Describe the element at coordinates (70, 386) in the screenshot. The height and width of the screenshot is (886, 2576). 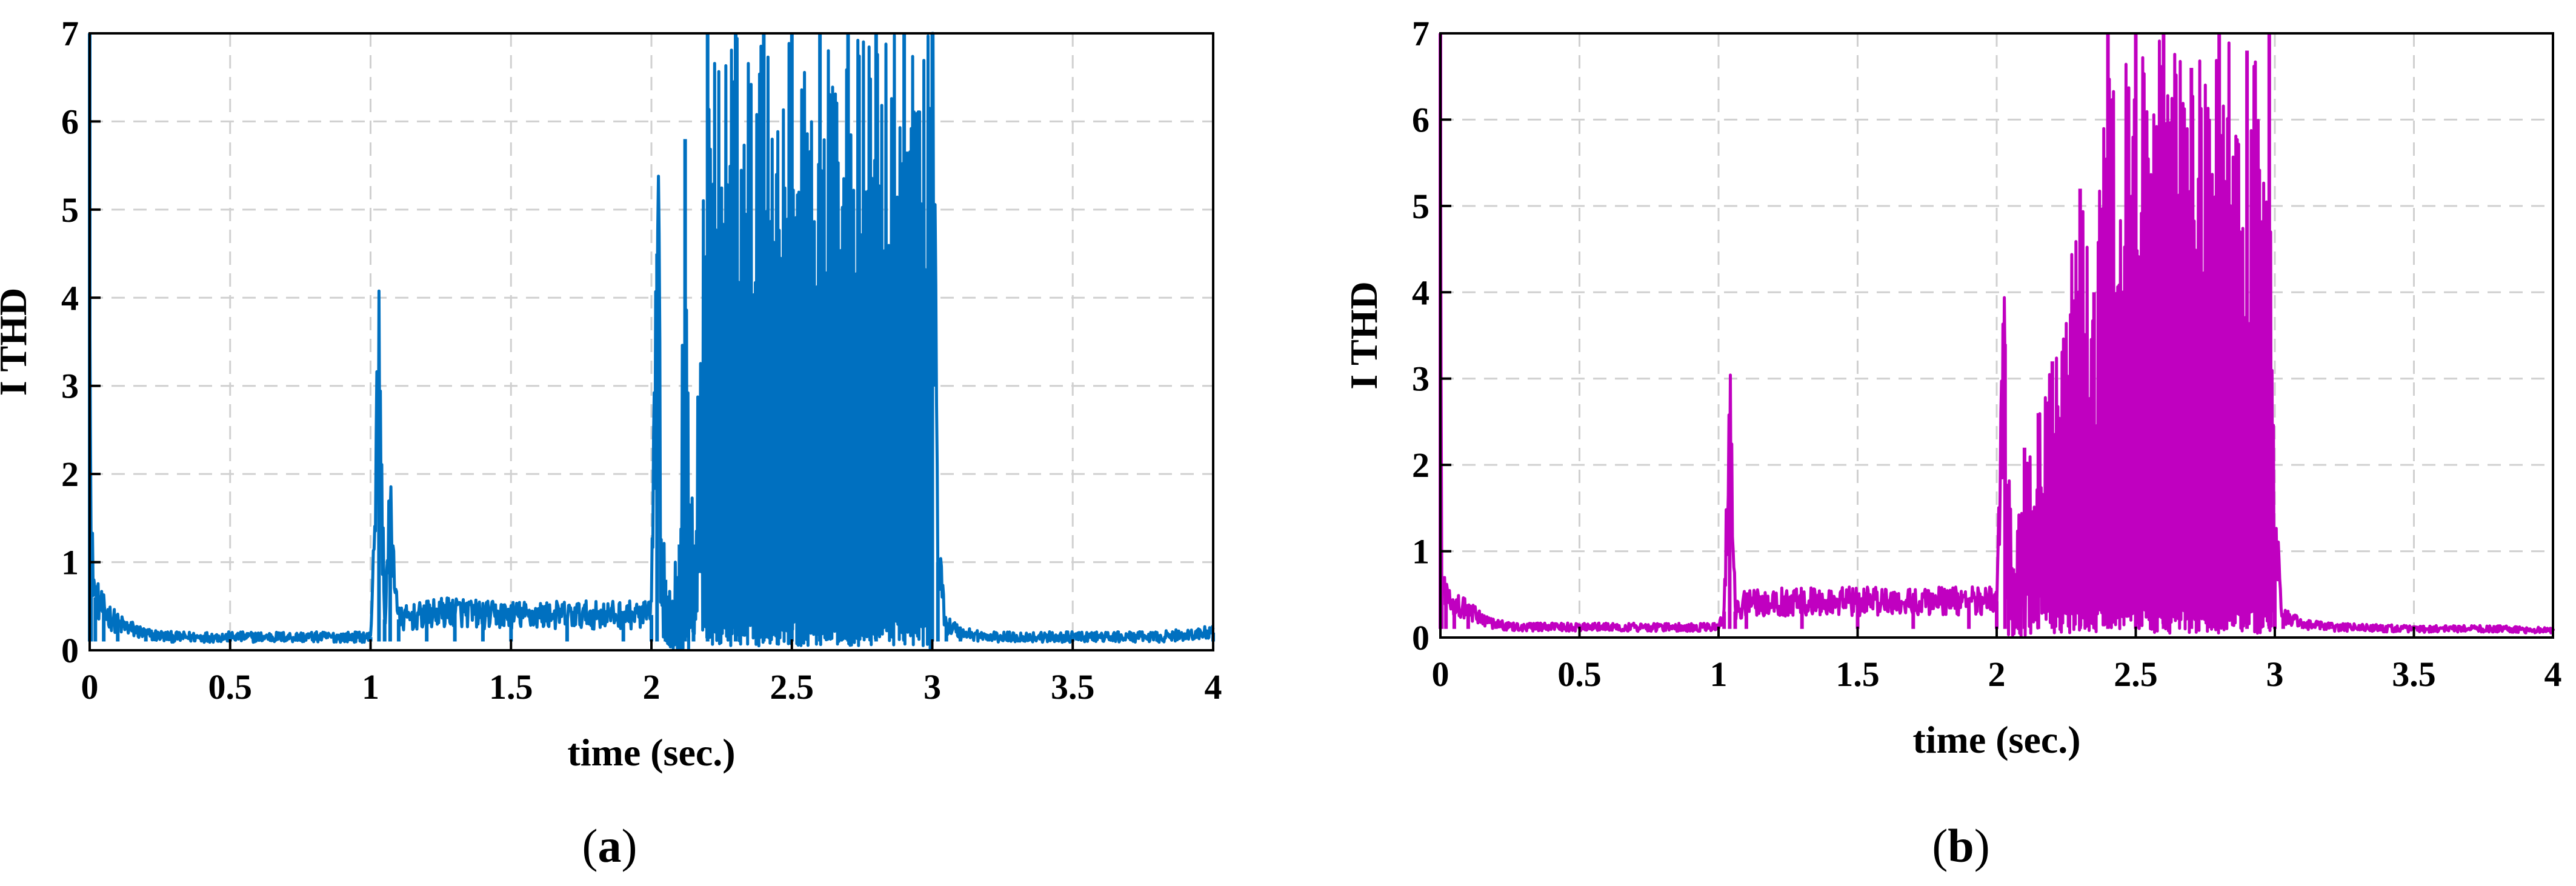
I see `y-tick-label-a: 3` at that location.